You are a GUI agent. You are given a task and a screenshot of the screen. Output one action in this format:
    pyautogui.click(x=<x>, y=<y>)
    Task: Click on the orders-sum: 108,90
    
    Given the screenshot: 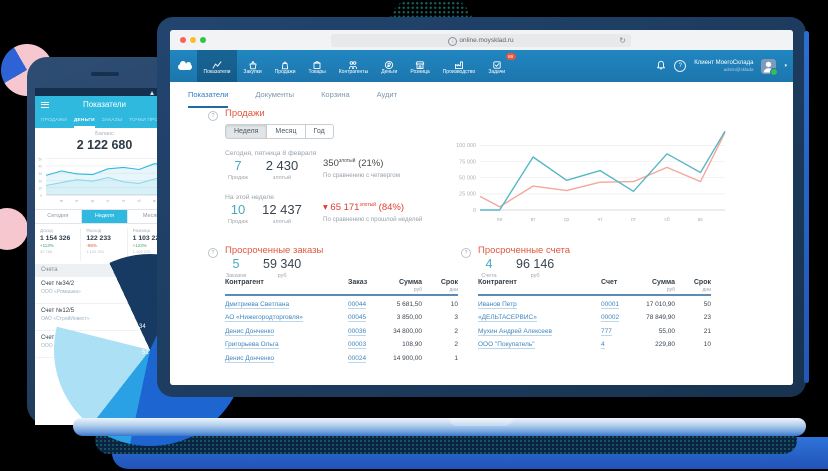 What is the action you would take?
    pyautogui.click(x=412, y=345)
    